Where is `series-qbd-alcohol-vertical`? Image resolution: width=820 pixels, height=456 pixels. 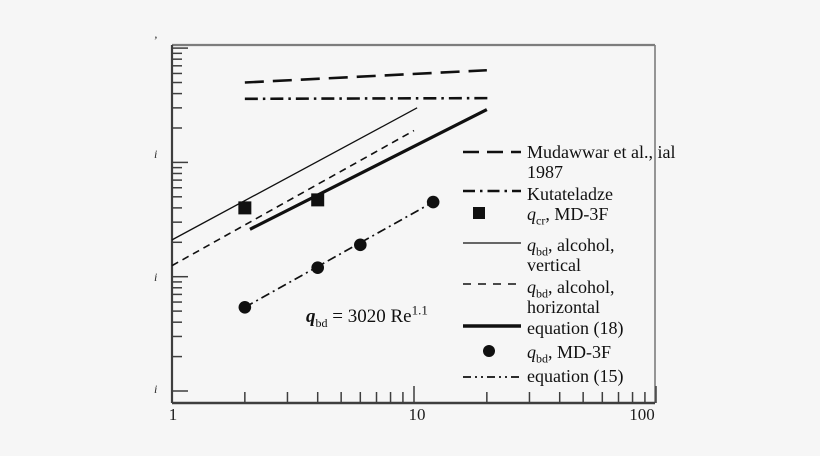
series-qbd-alcohol-vertical is located at coordinates (294, 174).